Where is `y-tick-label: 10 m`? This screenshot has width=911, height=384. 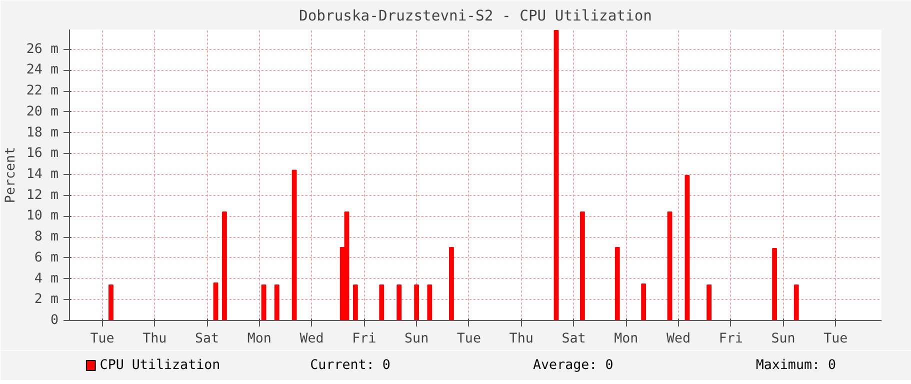
y-tick-label: 10 m is located at coordinates (42, 216).